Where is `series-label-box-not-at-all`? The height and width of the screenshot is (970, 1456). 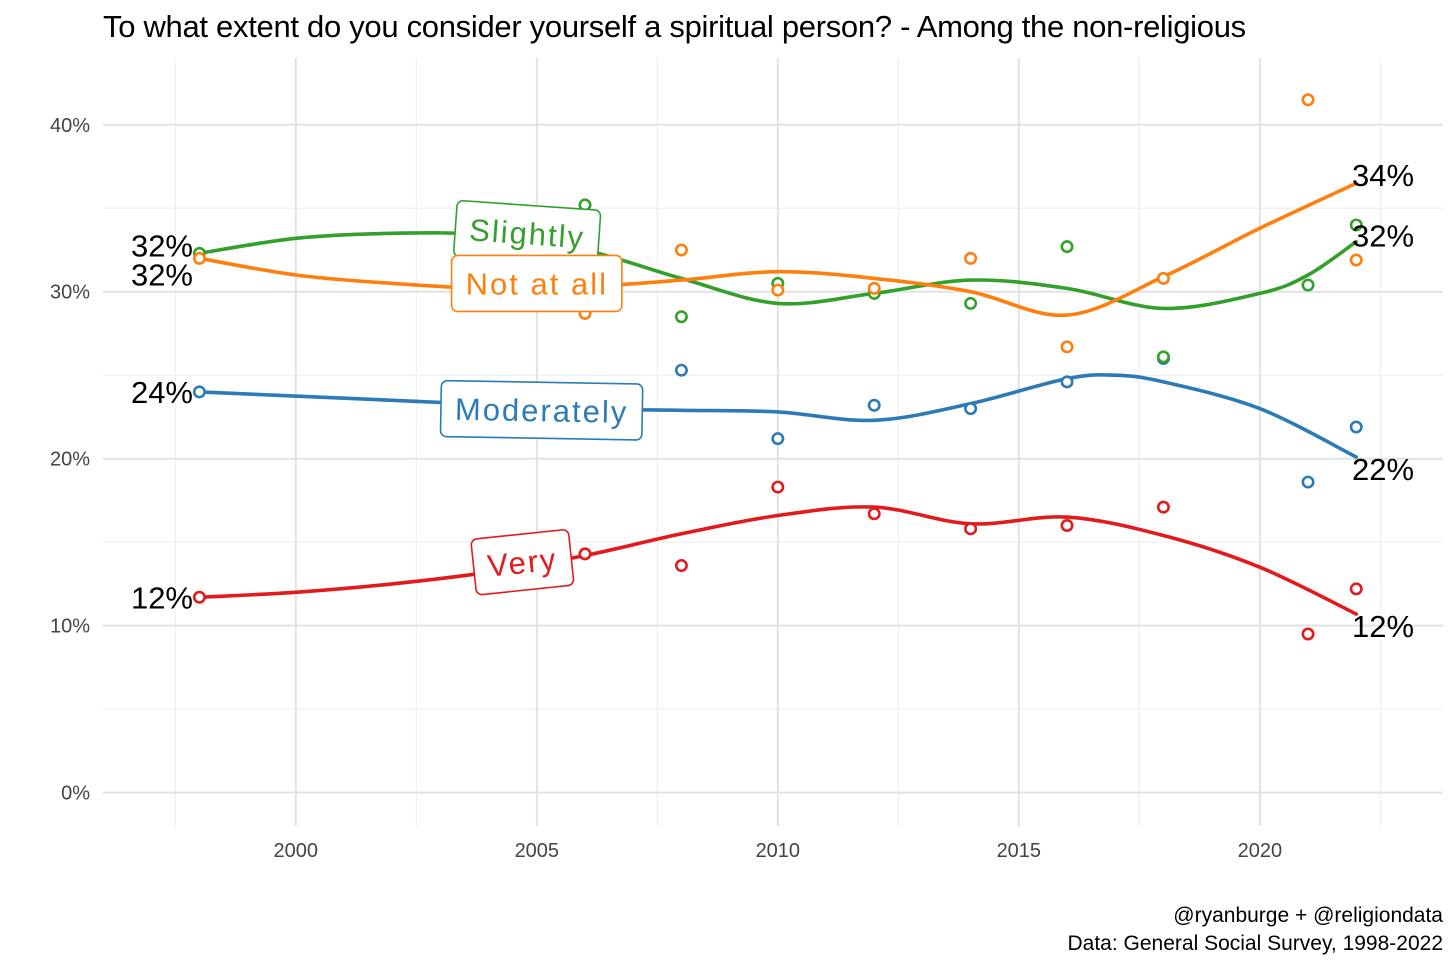
series-label-box-not-at-all is located at coordinates (536, 283).